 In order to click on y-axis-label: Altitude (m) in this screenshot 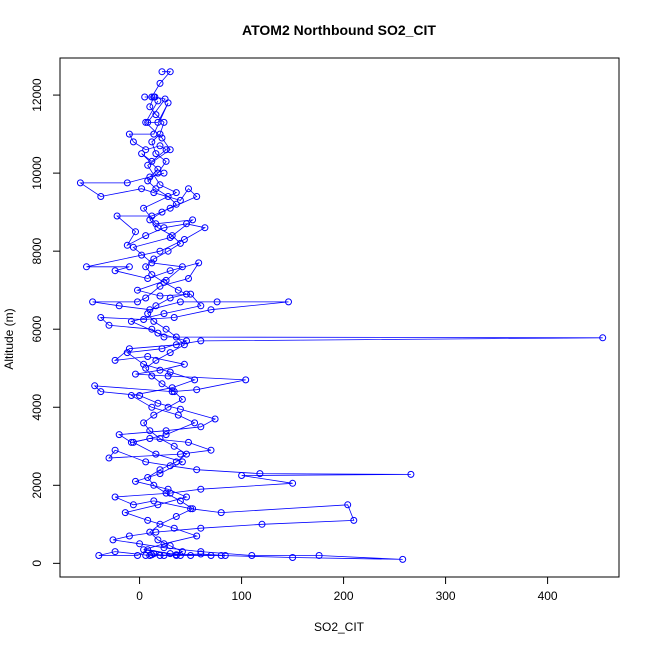, I will do `click(9, 338)`.